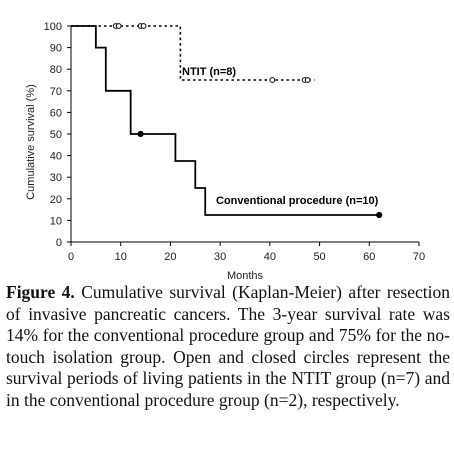  Describe the element at coordinates (56, 49) in the screenshot. I see `y-tick-label: 90` at that location.